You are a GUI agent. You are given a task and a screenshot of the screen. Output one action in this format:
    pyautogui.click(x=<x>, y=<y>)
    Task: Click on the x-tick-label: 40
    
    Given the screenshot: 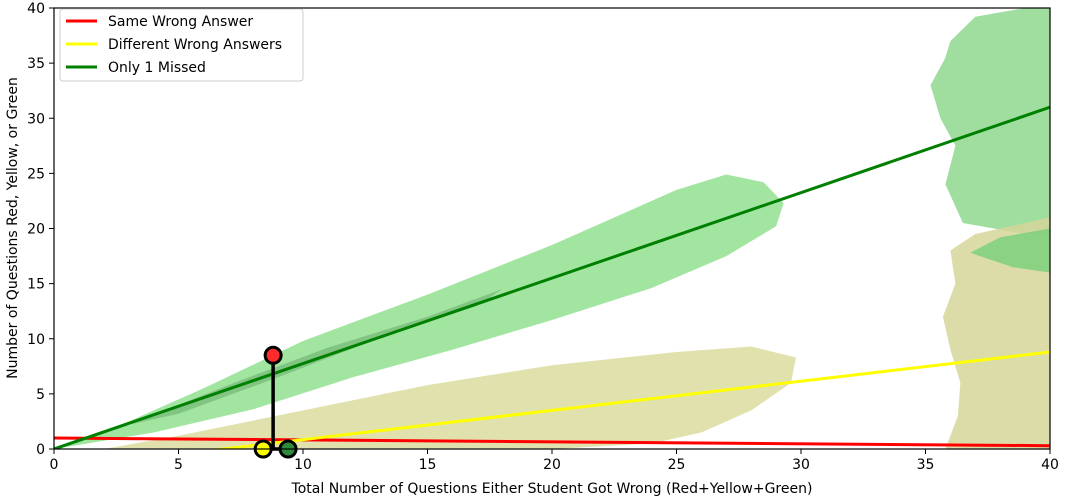 What is the action you would take?
    pyautogui.click(x=1050, y=465)
    